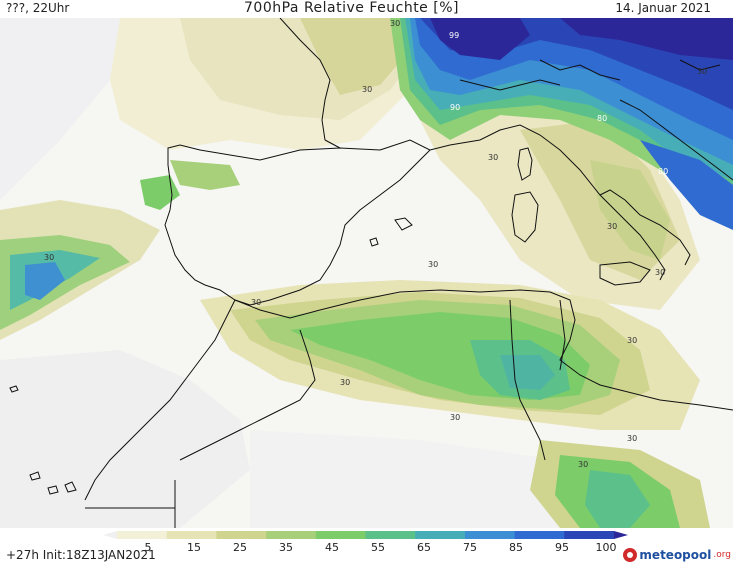  What do you see at coordinates (332, 547) in the screenshot?
I see `colorbar-tick: 45` at bounding box center [332, 547].